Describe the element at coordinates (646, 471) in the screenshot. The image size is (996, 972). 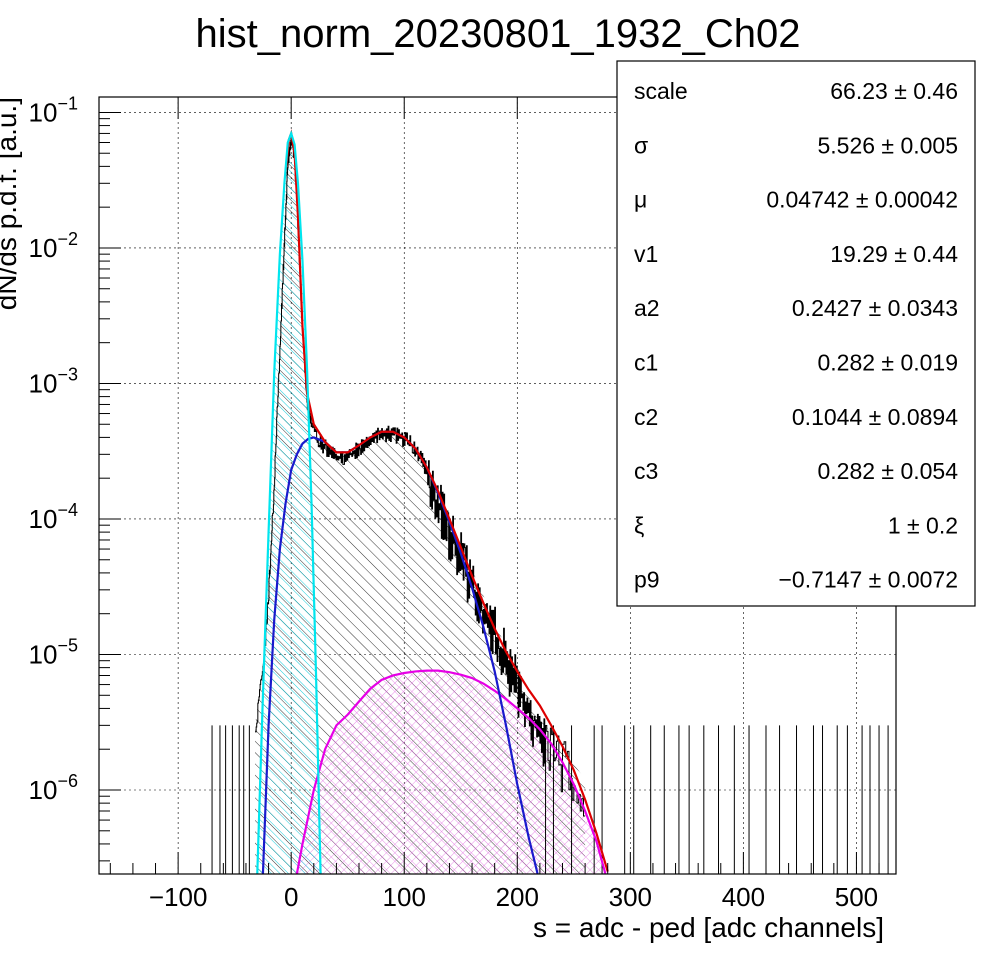
I see `stats-param-name: c3` at that location.